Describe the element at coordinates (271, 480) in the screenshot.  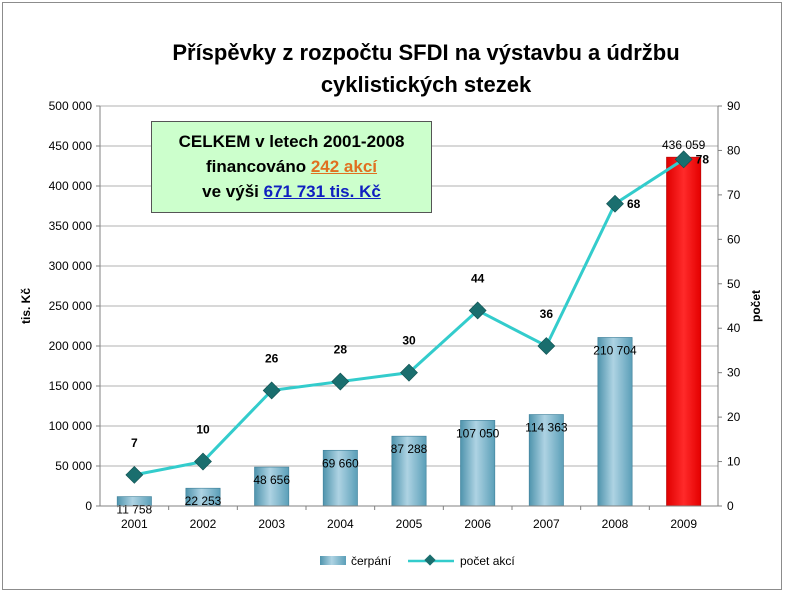
I see `bar-value-label: 48 656` at that location.